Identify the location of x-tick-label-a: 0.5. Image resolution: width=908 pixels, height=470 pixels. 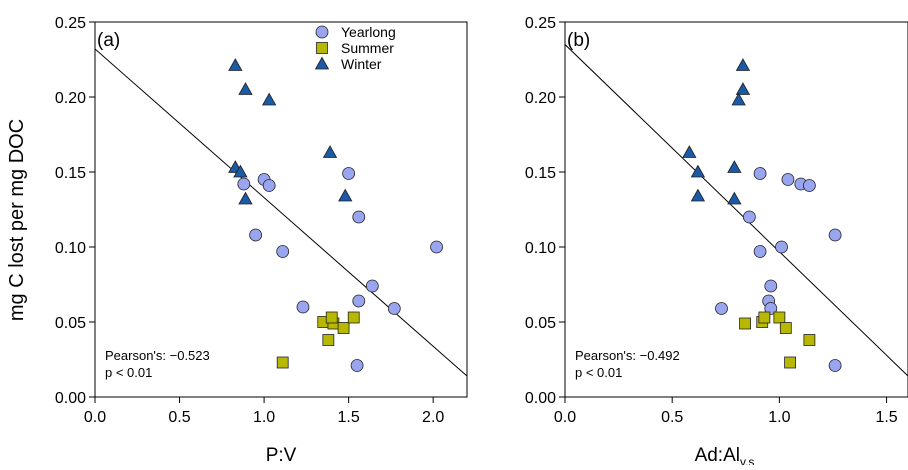
(179, 417).